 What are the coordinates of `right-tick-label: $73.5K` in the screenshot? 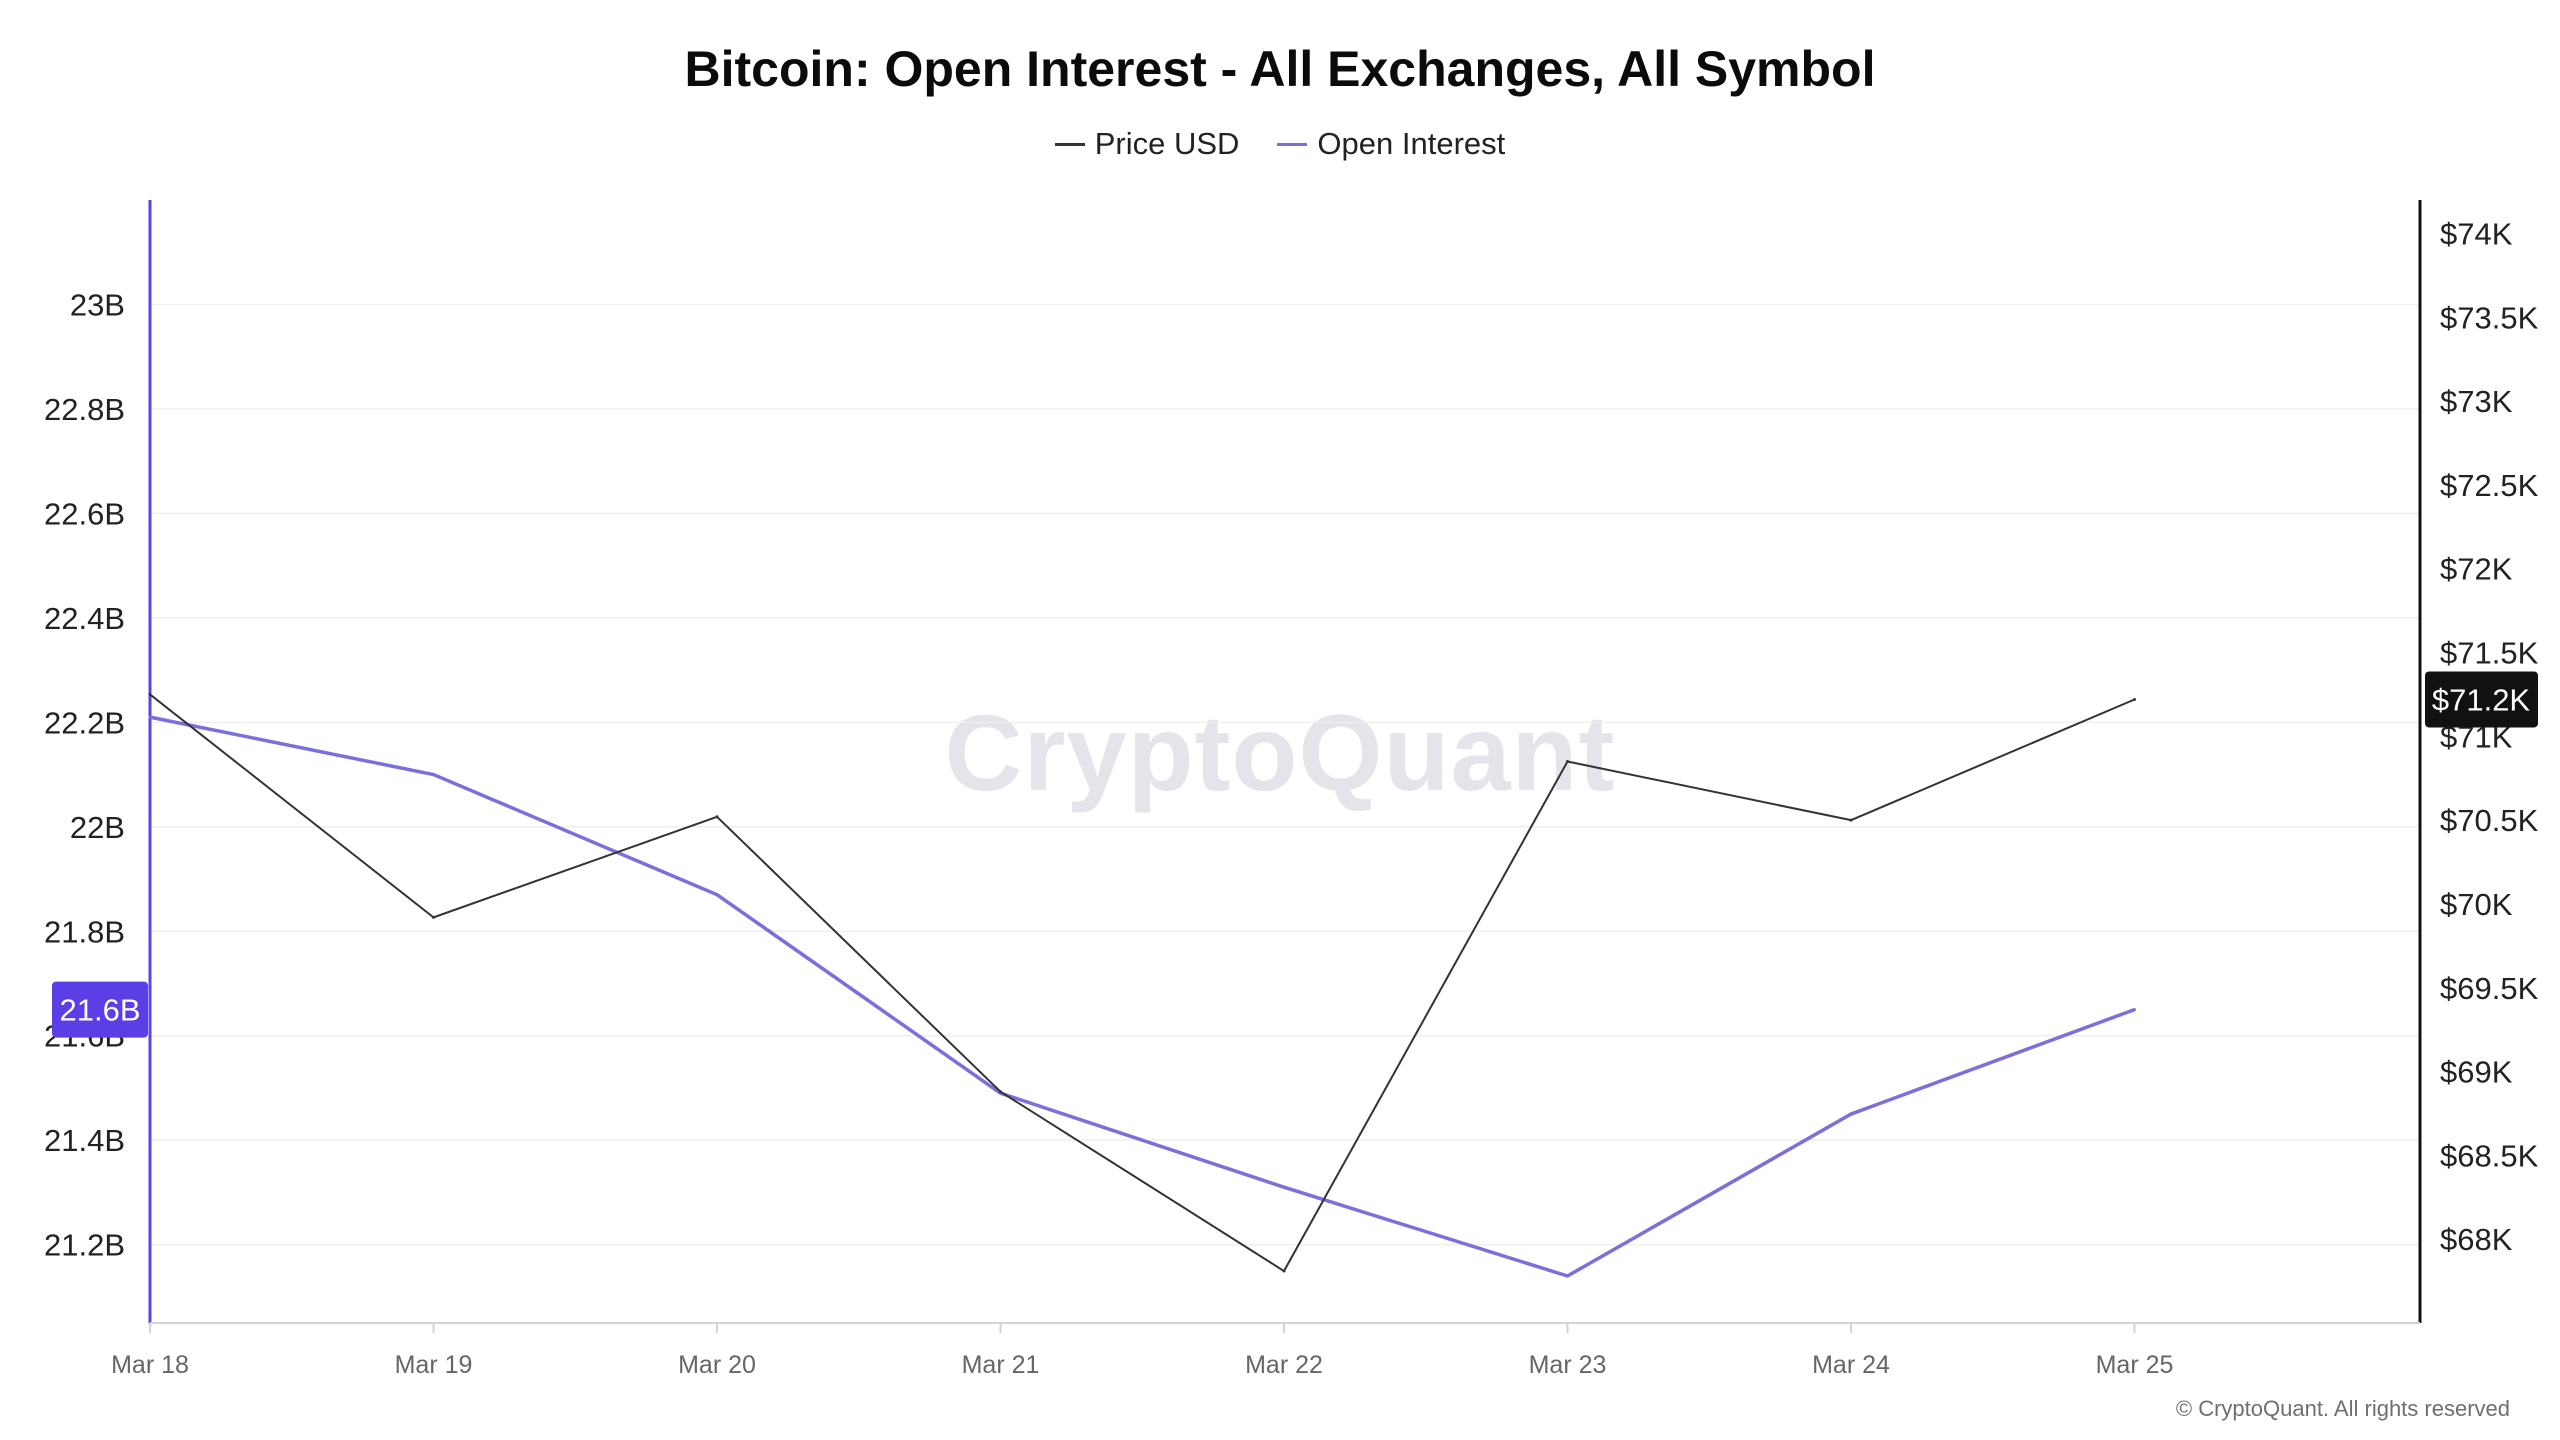 It's located at (2489, 317).